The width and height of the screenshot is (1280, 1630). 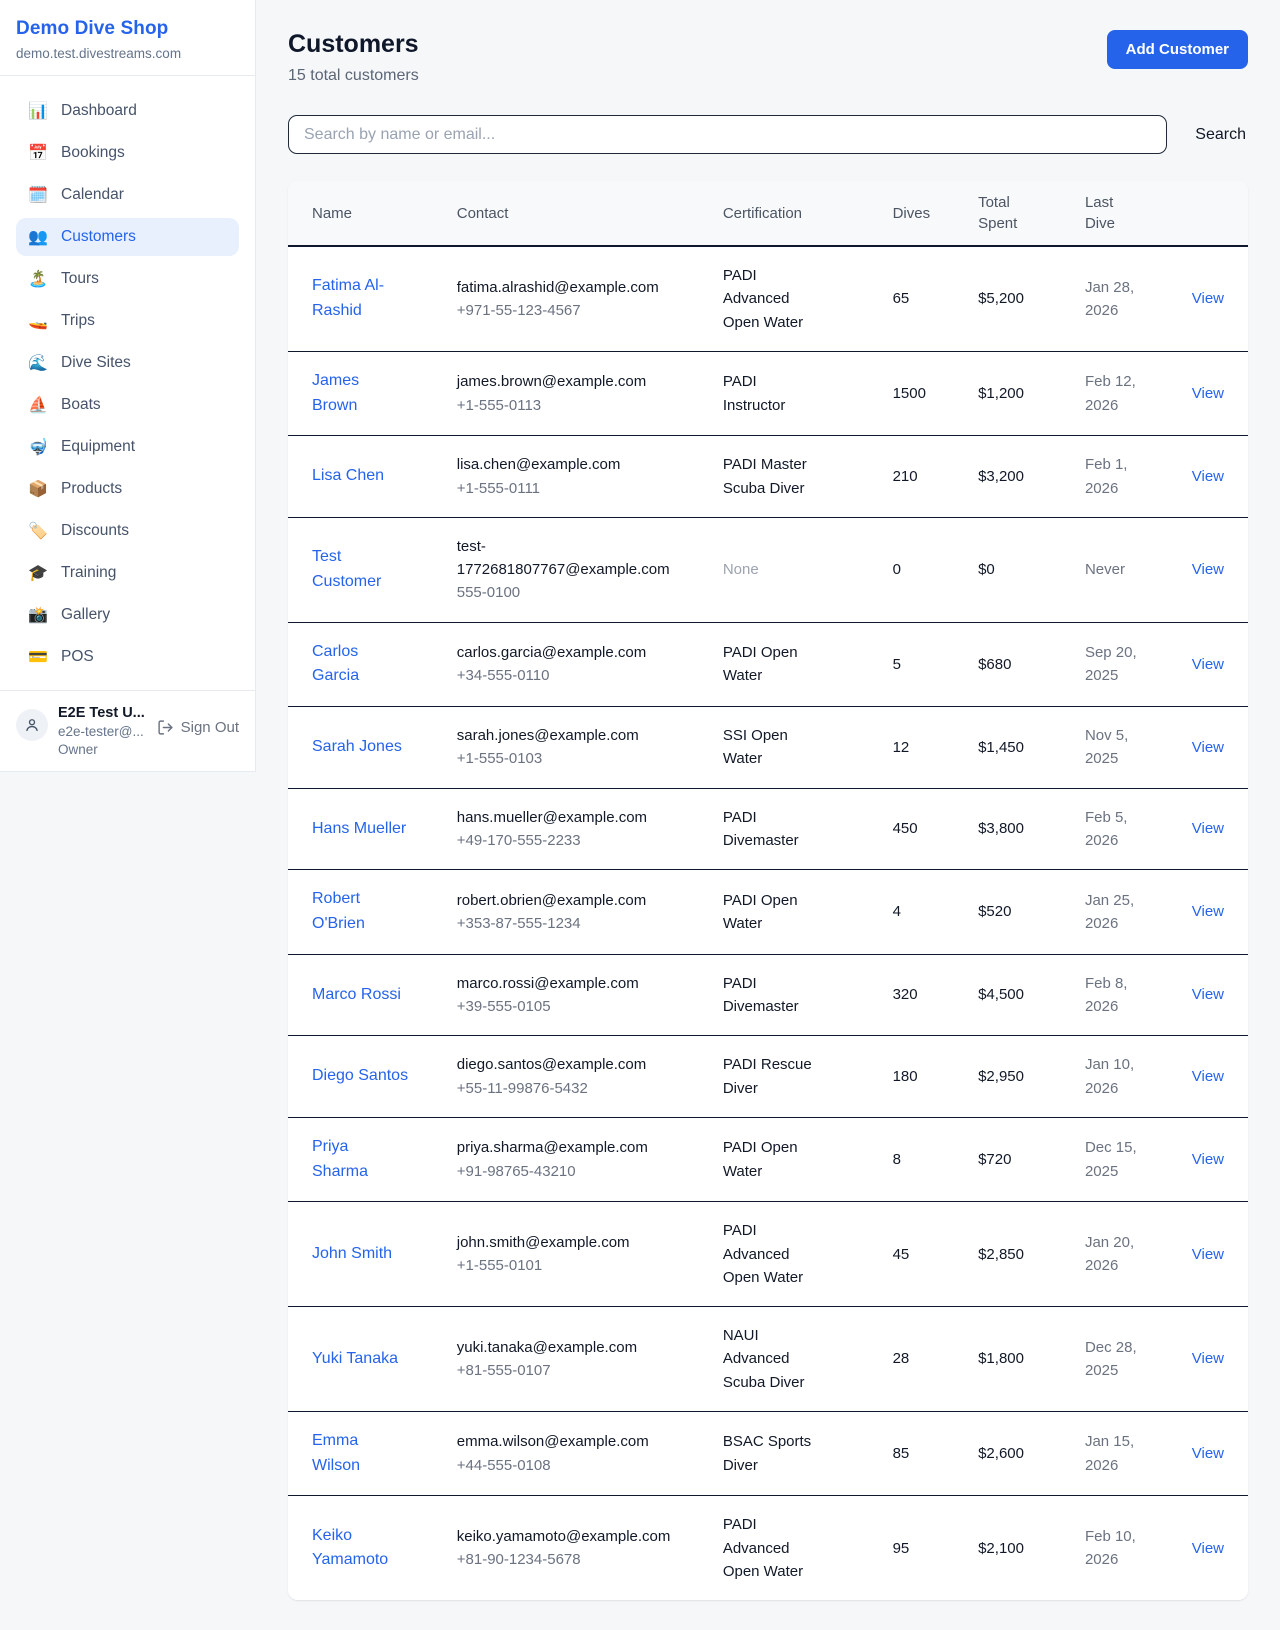 I want to click on sidebar-item-calendar: 🗓️ Calendar, so click(x=127, y=195).